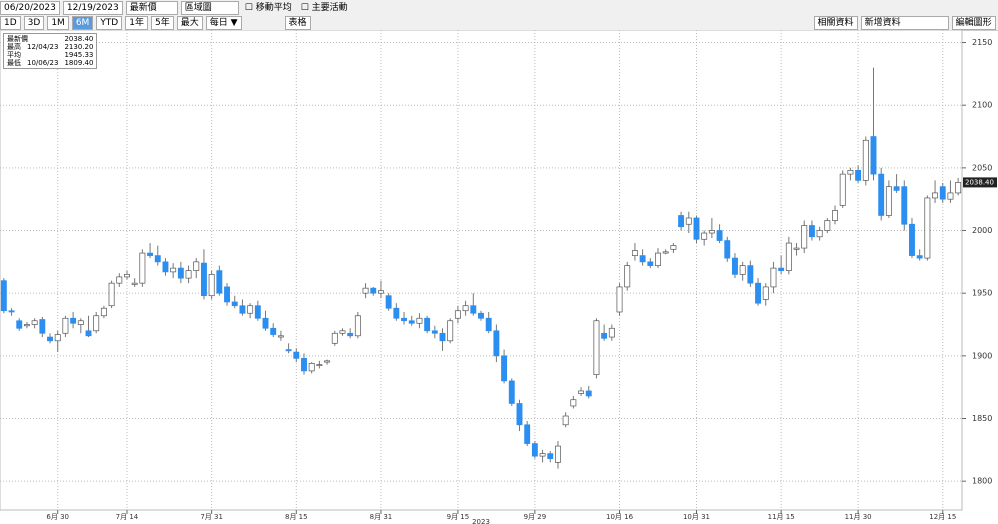 This screenshot has height=524, width=998. I want to click on price-type: 最新價, so click(151, 7).